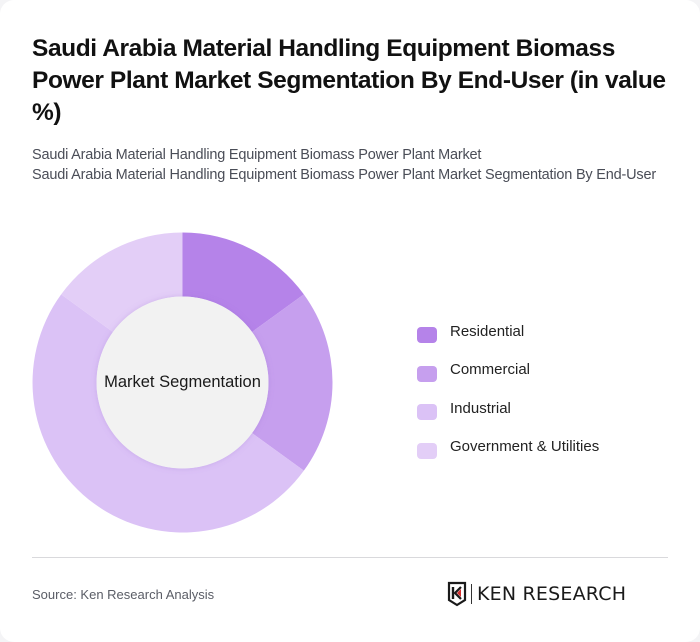 The height and width of the screenshot is (642, 700). What do you see at coordinates (487, 331) in the screenshot?
I see `legend-label: Residential` at bounding box center [487, 331].